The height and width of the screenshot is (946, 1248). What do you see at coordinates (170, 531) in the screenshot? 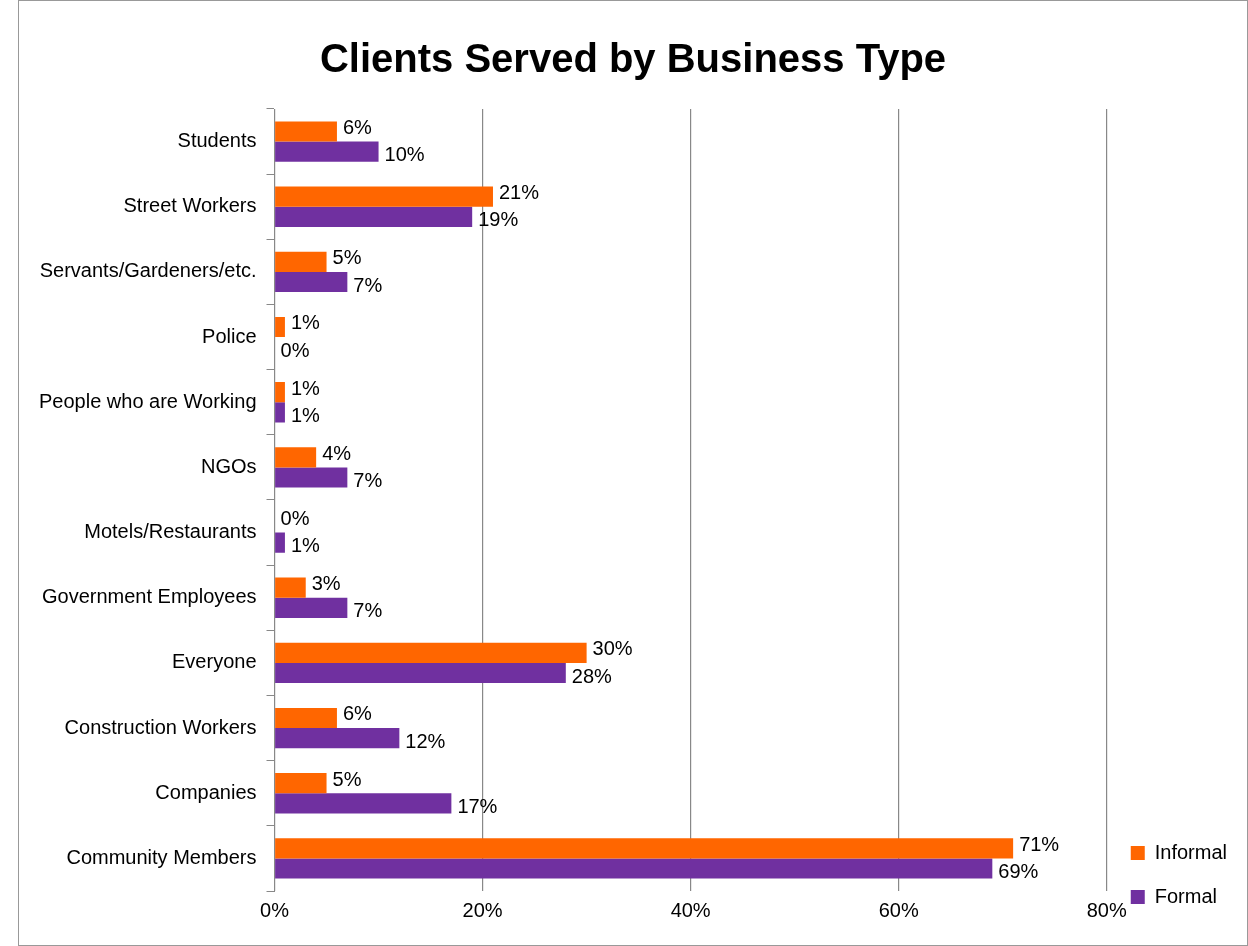
I see `y-tick-label: Motels/Restaurants` at bounding box center [170, 531].